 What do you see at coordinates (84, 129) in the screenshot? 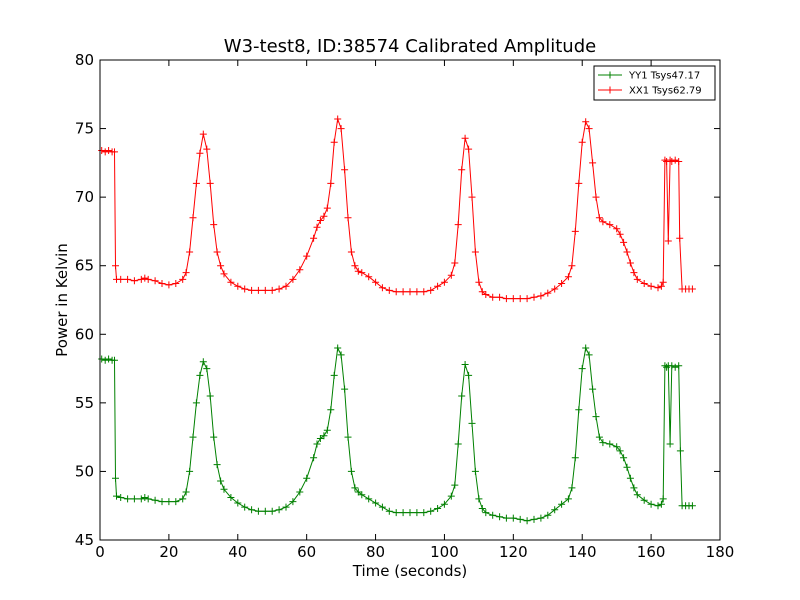
I see `y-tick-label: 75` at bounding box center [84, 129].